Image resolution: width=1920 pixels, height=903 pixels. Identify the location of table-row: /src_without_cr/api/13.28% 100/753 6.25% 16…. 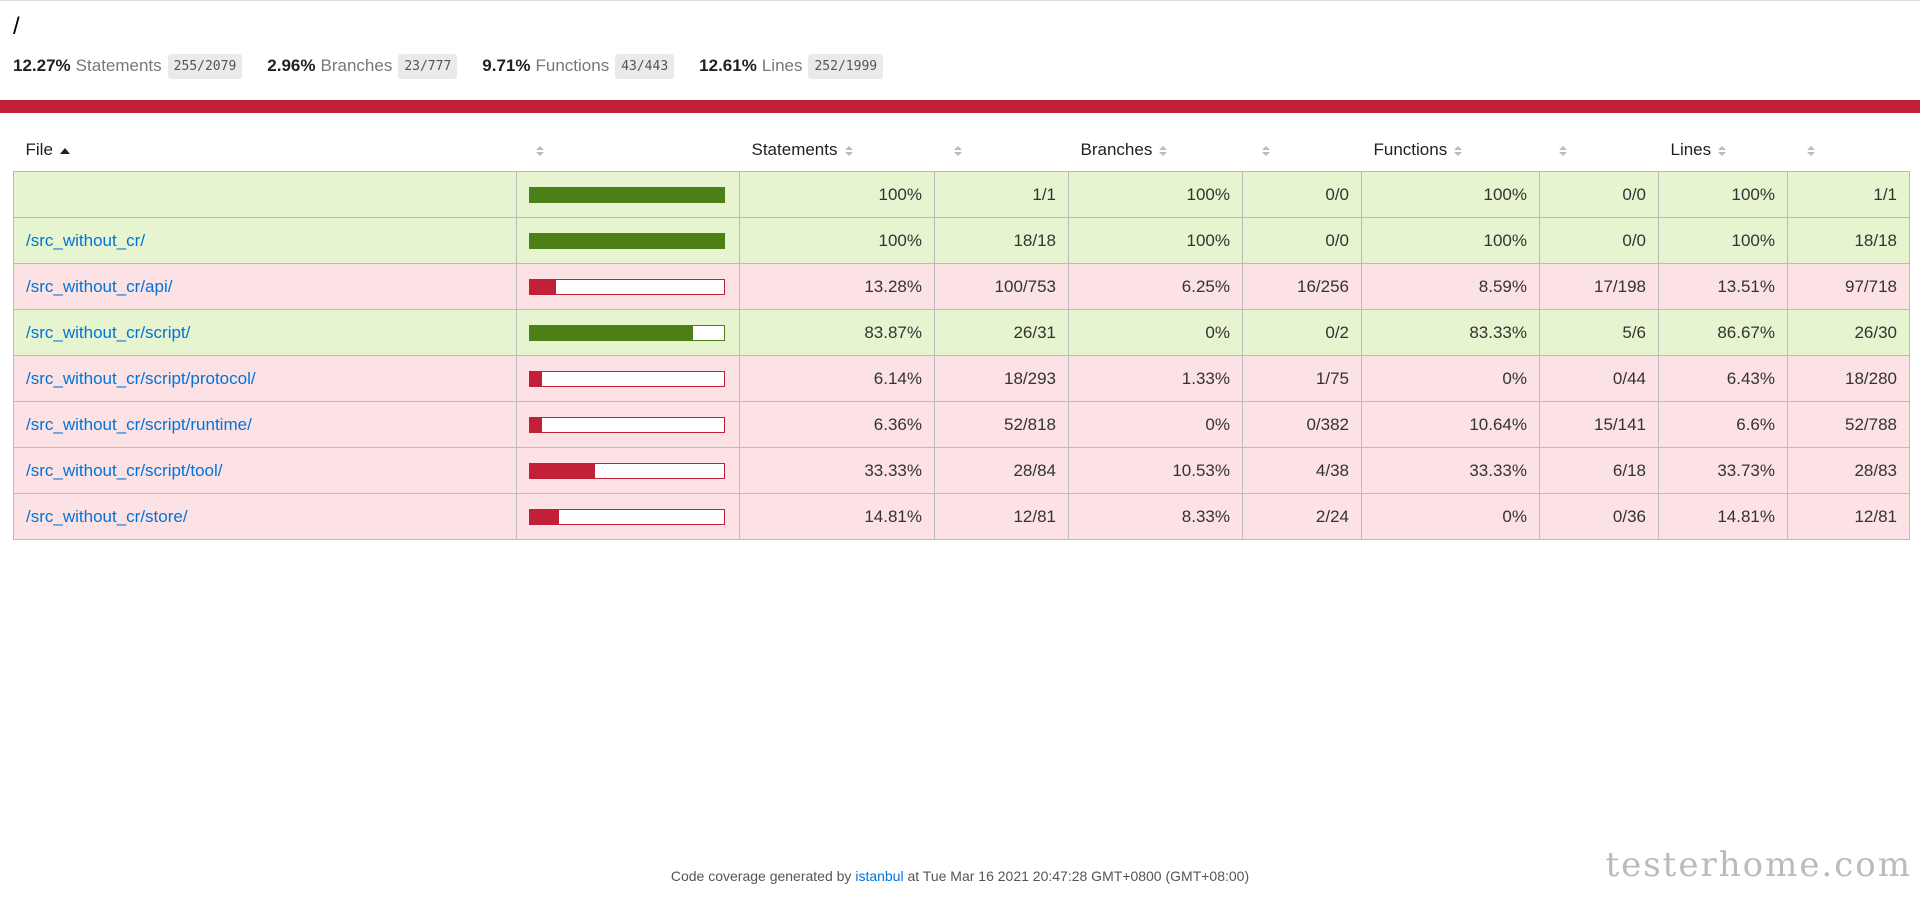
(961, 286).